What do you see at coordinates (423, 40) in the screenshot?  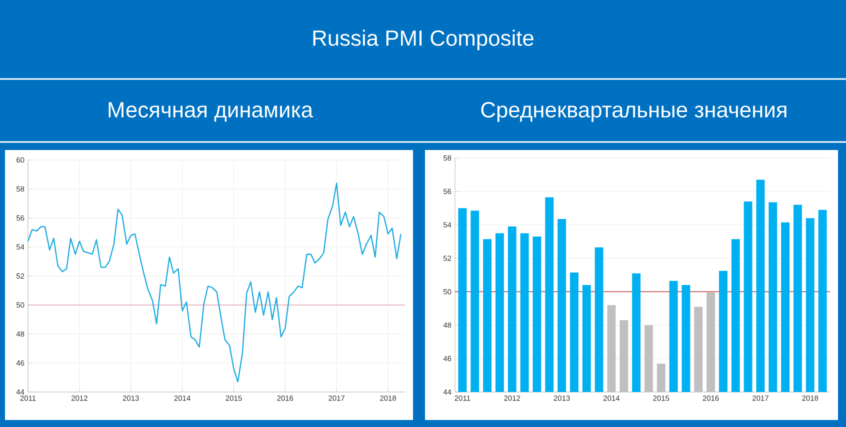 I see `chart-title: Russia PMI Composite` at bounding box center [423, 40].